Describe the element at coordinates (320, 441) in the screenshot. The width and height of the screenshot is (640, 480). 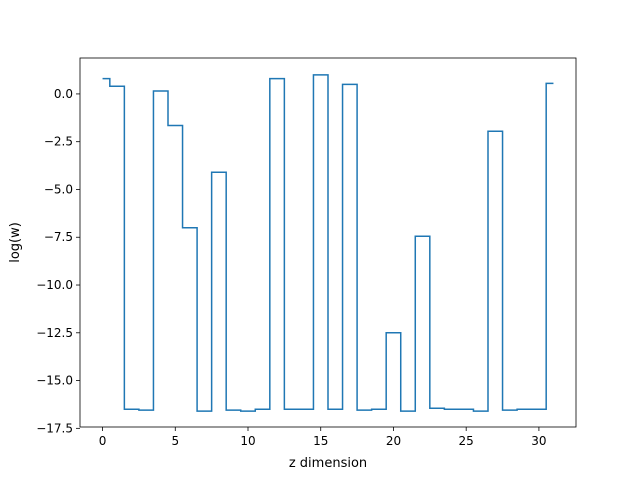
I see `x-tick-label: 15` at that location.